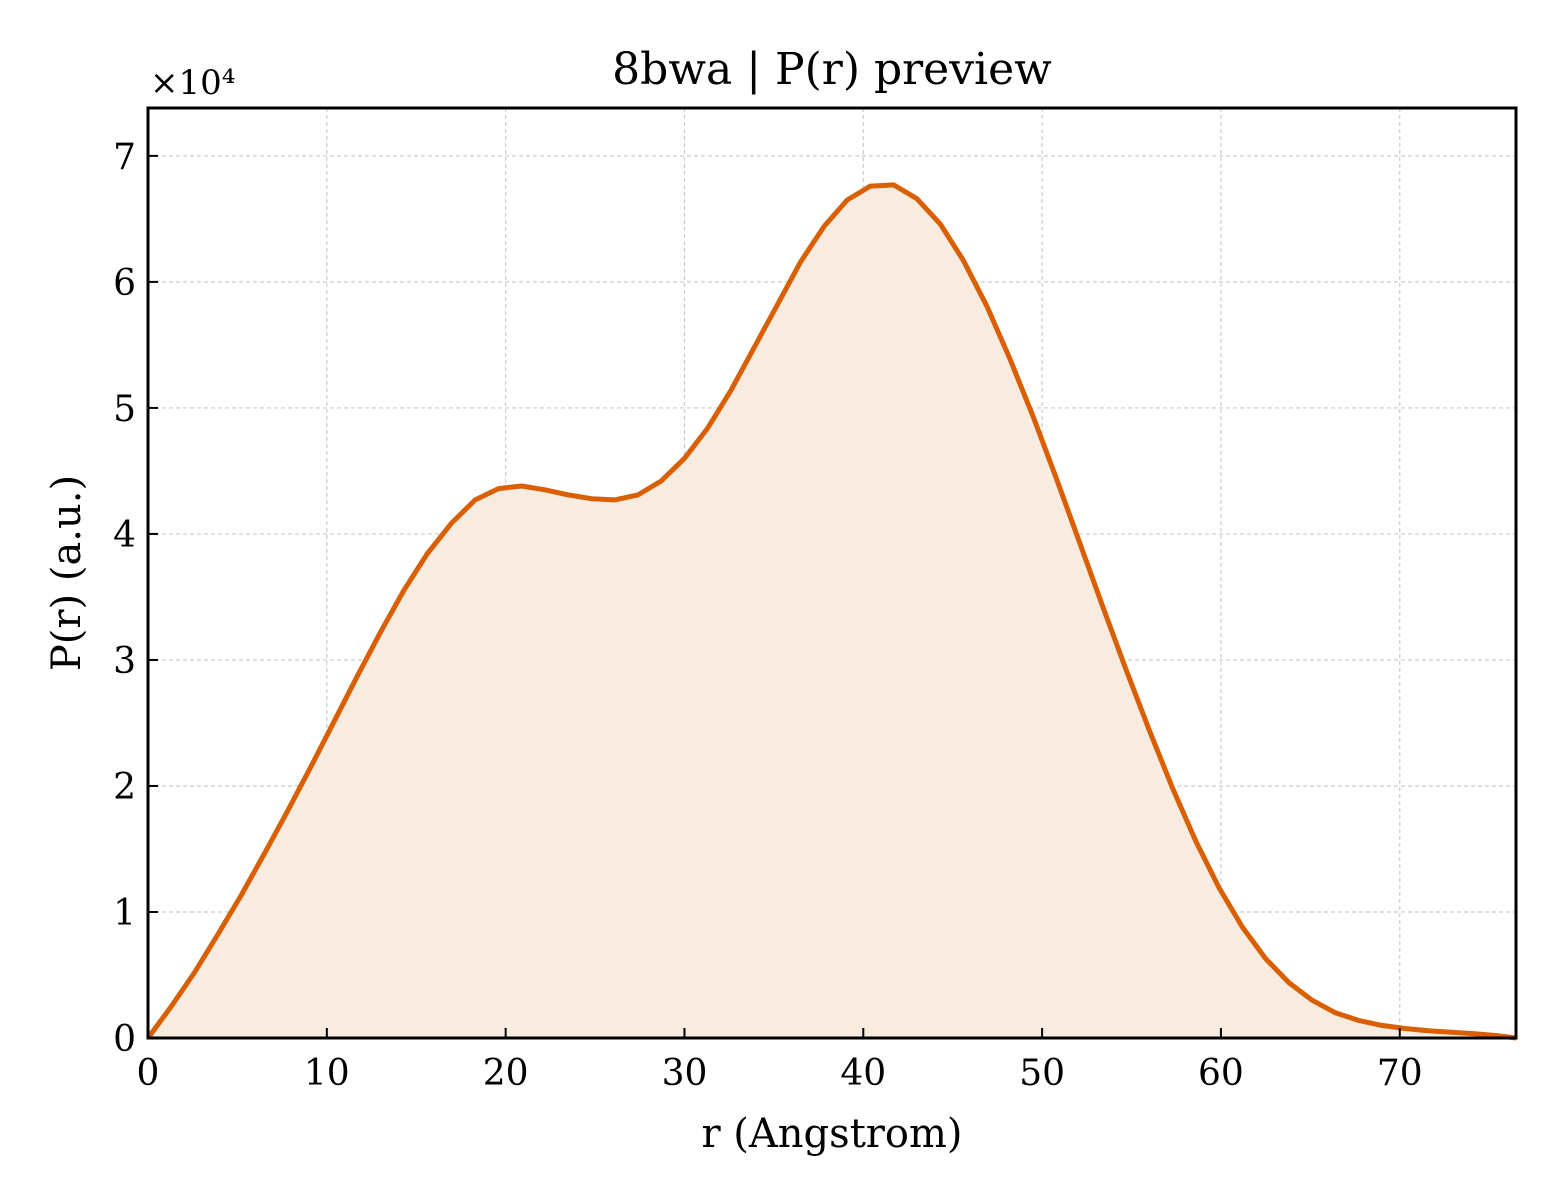 Image resolution: width=1560 pixels, height=1200 pixels. Describe the element at coordinates (124, 913) in the screenshot. I see `y-tick-label: 1` at that location.